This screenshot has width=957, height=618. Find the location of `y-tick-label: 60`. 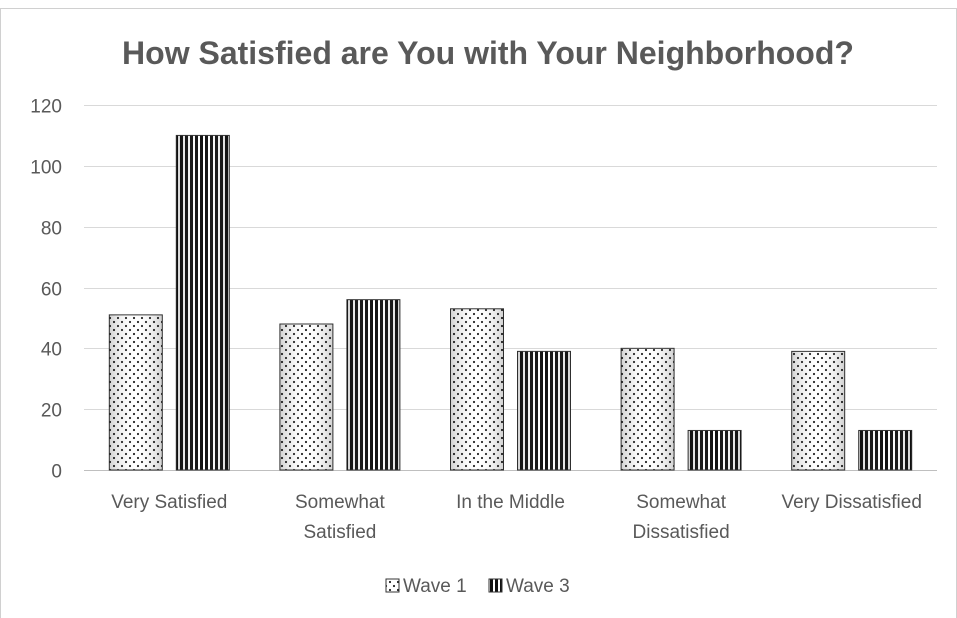

y-tick-label: 60 is located at coordinates (51, 290).